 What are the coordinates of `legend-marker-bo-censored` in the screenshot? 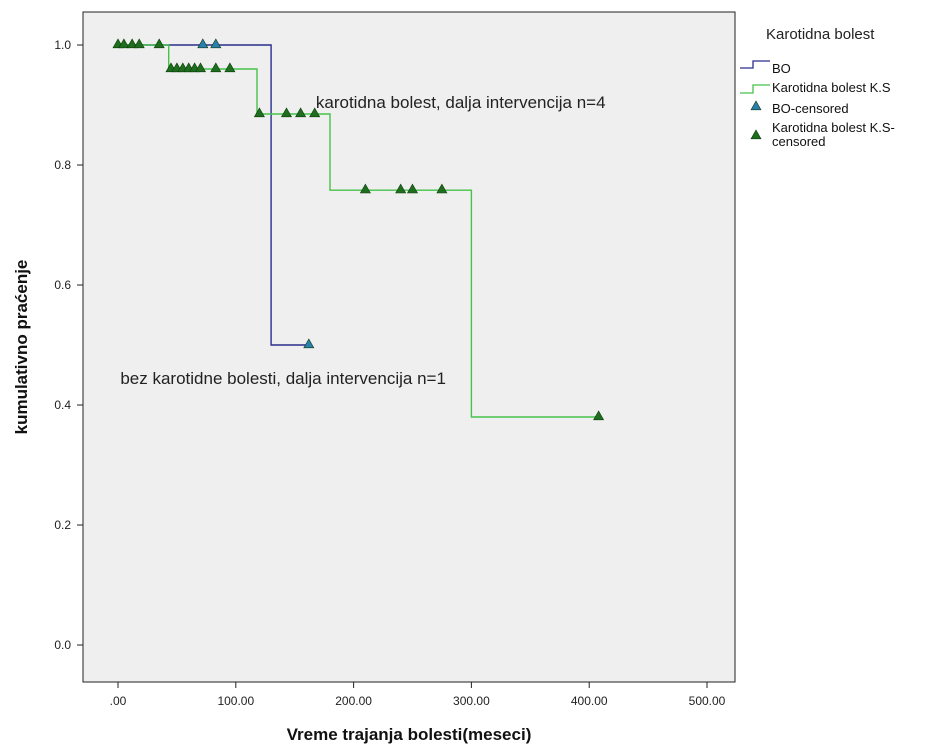 It's located at (756, 105).